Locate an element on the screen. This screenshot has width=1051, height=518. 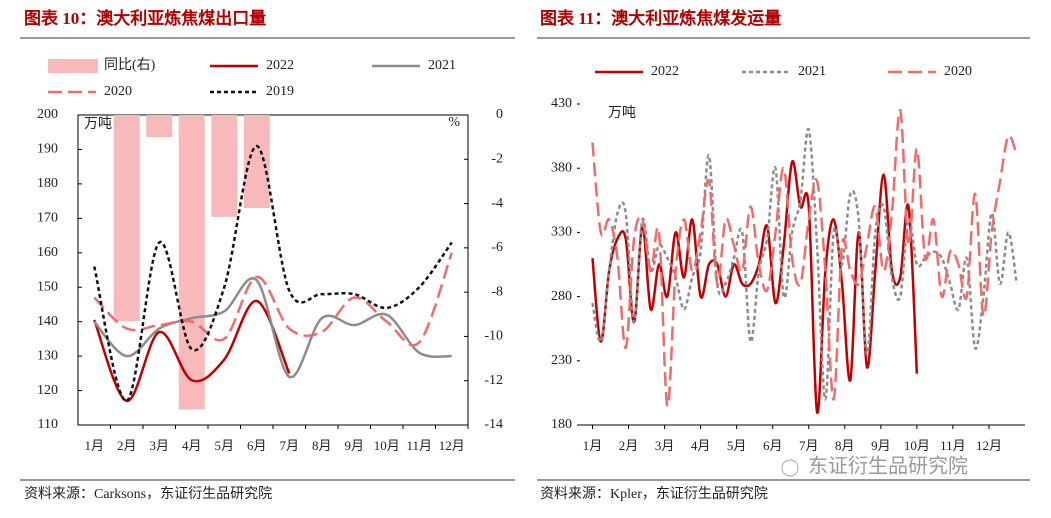
y-tick-label: 130 is located at coordinates (47, 355).